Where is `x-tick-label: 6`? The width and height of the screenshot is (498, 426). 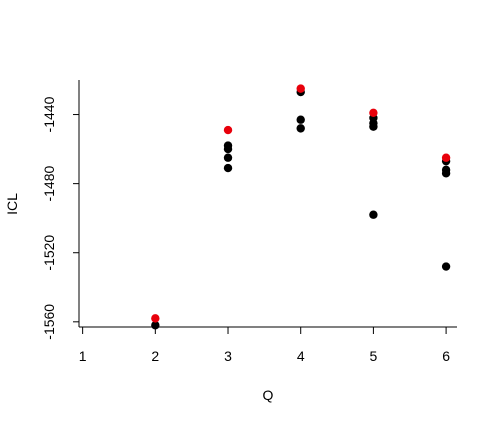
x-tick-label: 6 is located at coordinates (446, 356).